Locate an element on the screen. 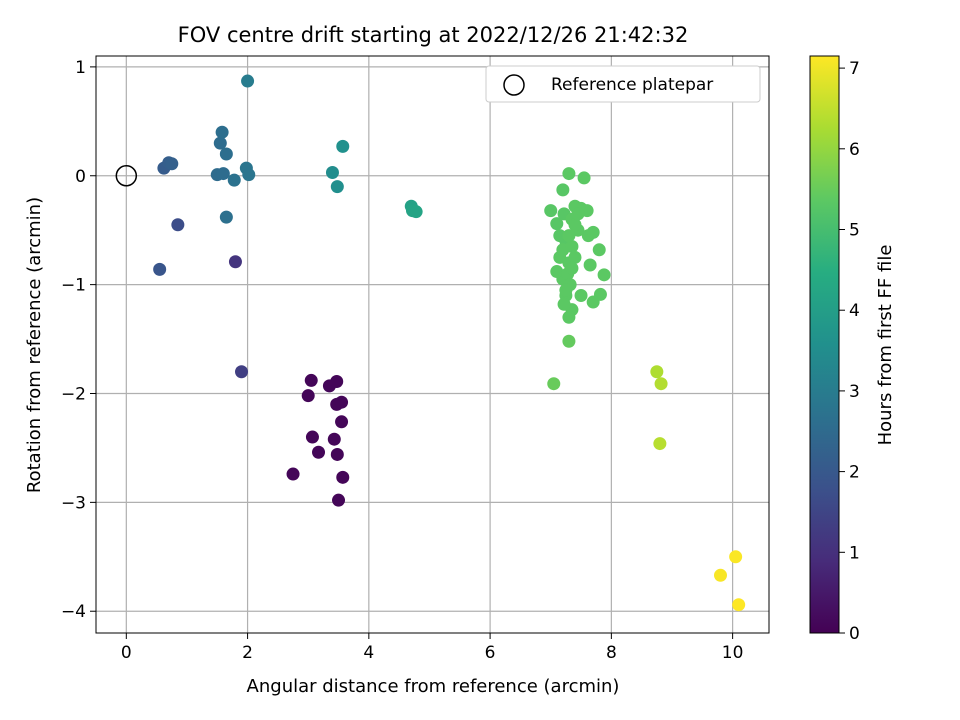 The image size is (960, 720). colorbar-tick-label: 3 is located at coordinates (854, 392).